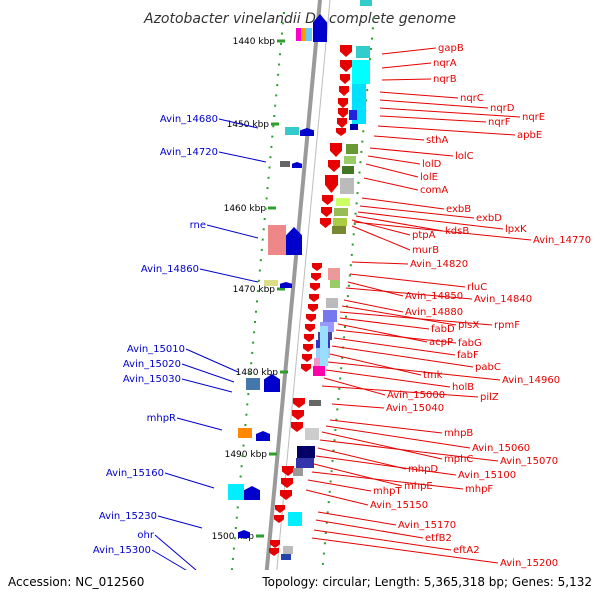 The height and width of the screenshot is (600, 600). I want to click on left-label: Avin_14720, so click(213, 155).